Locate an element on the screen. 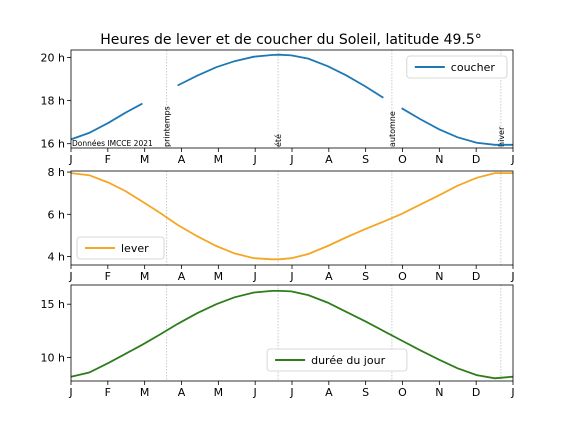 This screenshot has height=430, width=569. season-label: été is located at coordinates (278, 140).